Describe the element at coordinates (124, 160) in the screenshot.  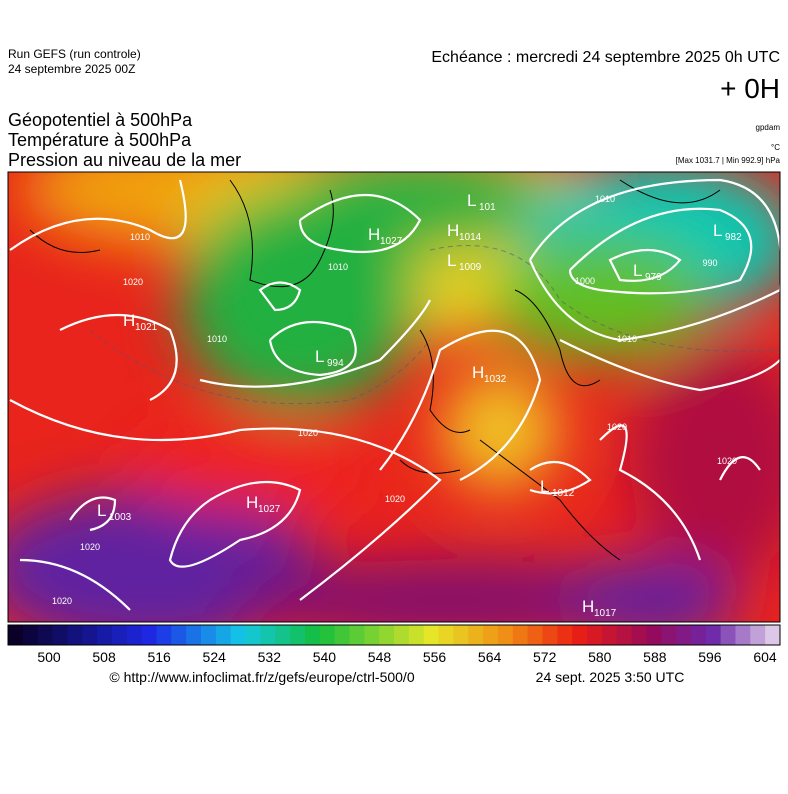
I see `field: Pression au niveau de la mer` at that location.